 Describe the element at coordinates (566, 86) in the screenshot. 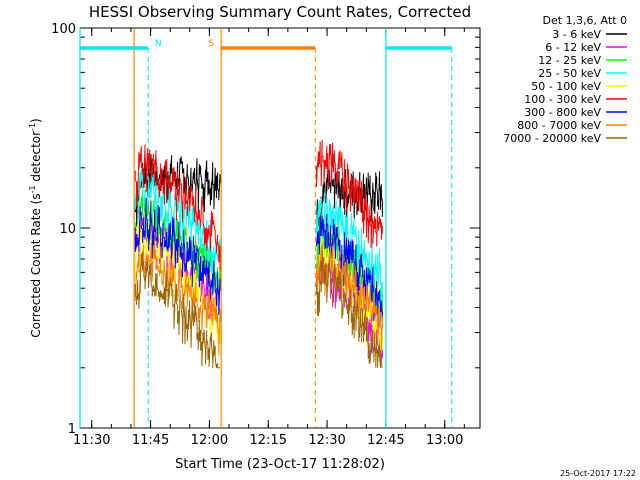

I see `legend-entry-label: 50 - 100 keV` at that location.